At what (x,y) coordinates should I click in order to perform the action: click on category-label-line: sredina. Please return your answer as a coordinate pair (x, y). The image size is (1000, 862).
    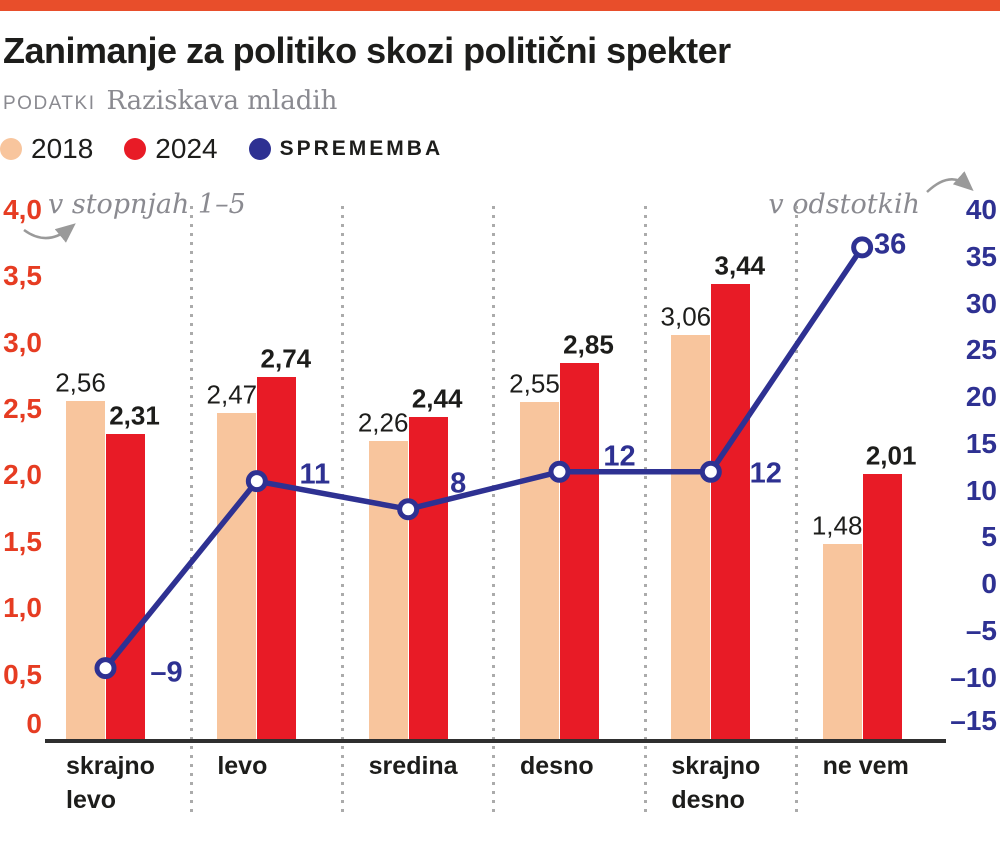
    Looking at the image, I should click on (413, 766).